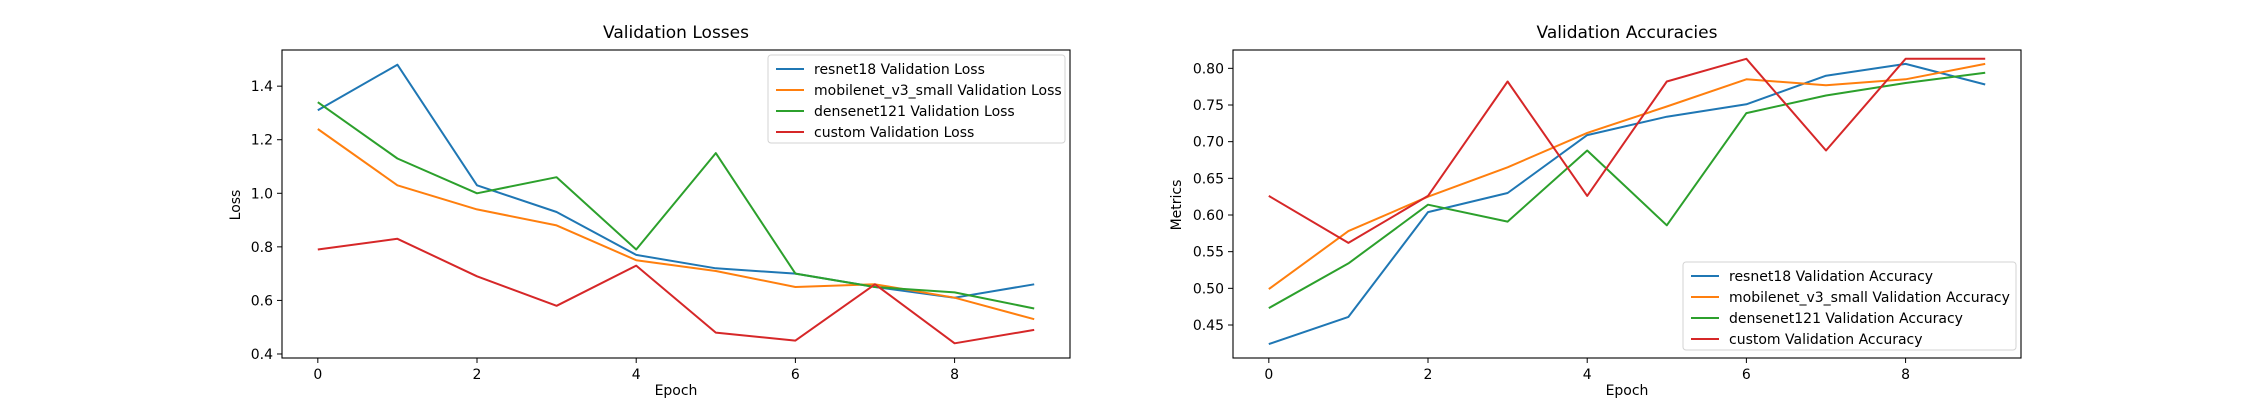 This screenshot has width=2242, height=400. I want to click on y-tick-label: 0.70, so click(1208, 143).